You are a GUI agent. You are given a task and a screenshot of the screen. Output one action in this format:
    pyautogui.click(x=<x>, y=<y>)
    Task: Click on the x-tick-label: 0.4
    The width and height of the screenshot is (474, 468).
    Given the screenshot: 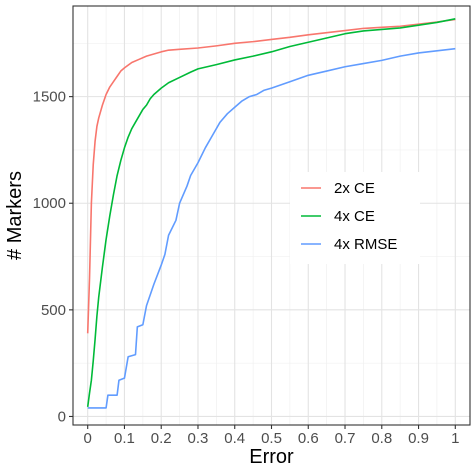 What is the action you would take?
    pyautogui.click(x=234, y=438)
    